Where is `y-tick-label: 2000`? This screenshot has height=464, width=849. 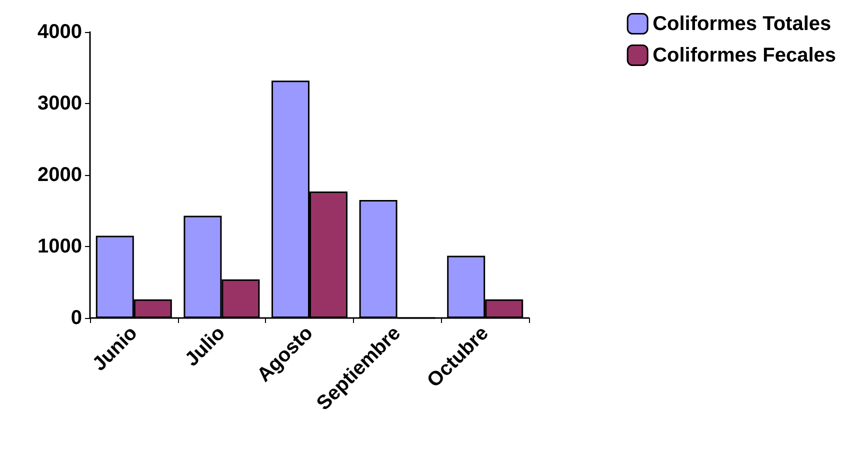
y-tick-label: 2000 is located at coordinates (60, 175).